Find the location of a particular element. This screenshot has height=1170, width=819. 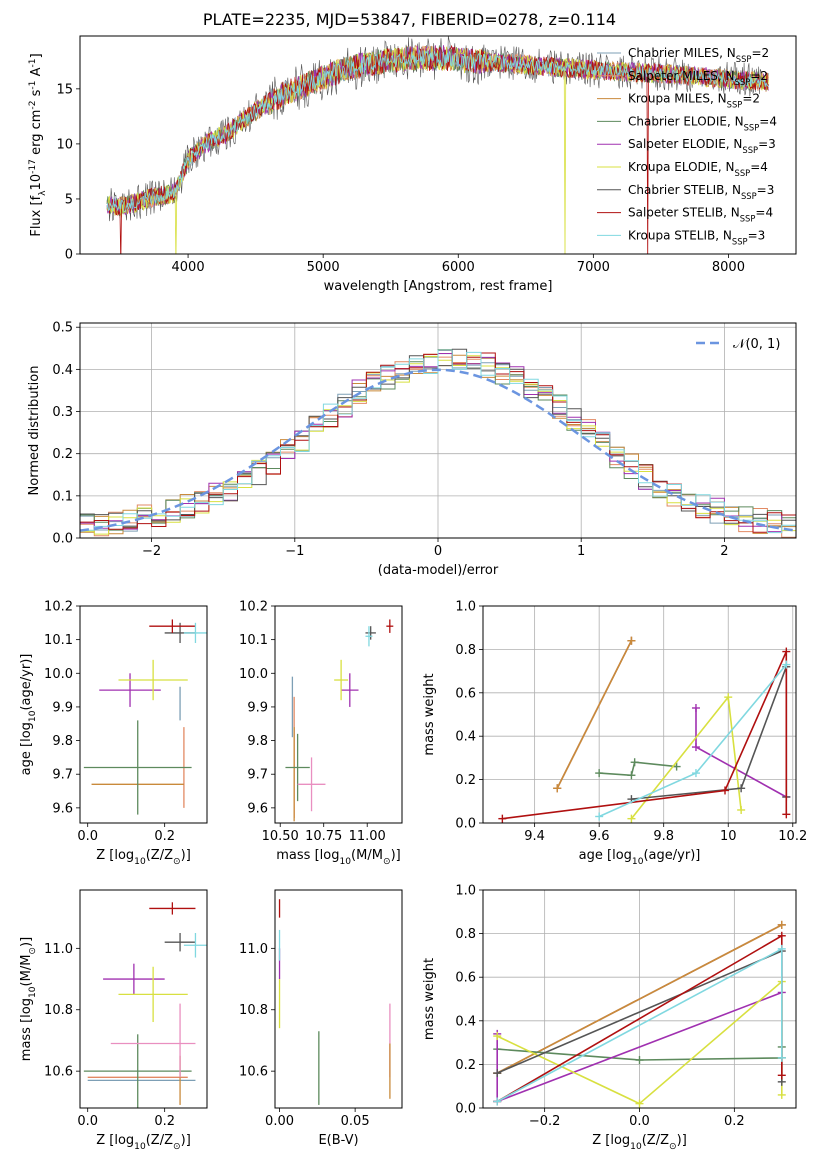

mass-vs-Z-frame is located at coordinates (143, 999).